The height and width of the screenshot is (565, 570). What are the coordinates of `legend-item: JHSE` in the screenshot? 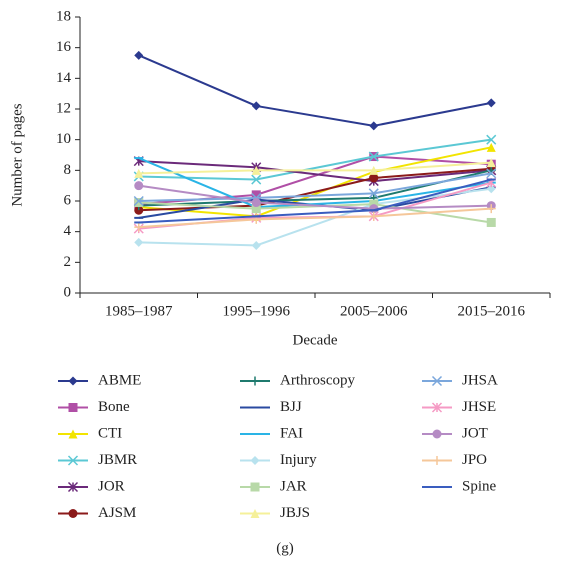 It's located at (459, 407).